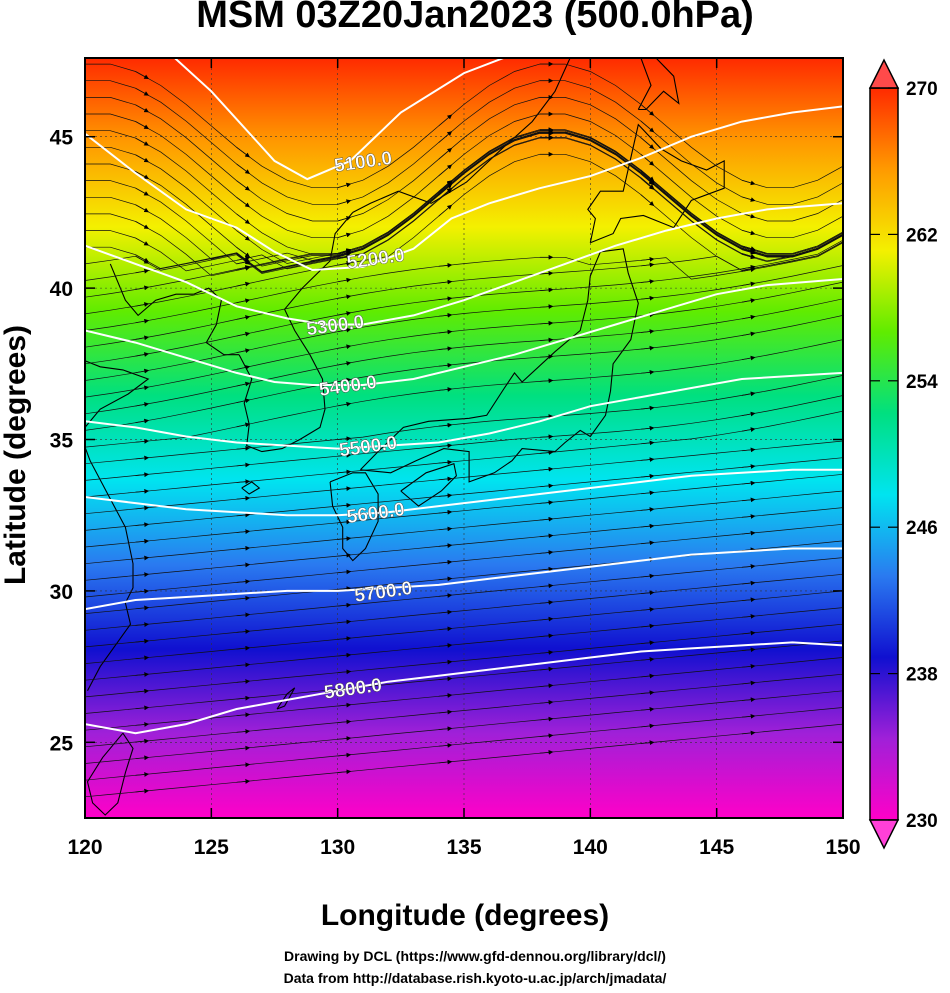  Describe the element at coordinates (922, 821) in the screenshot. I see `colorbar-tick-label: 230` at that location.